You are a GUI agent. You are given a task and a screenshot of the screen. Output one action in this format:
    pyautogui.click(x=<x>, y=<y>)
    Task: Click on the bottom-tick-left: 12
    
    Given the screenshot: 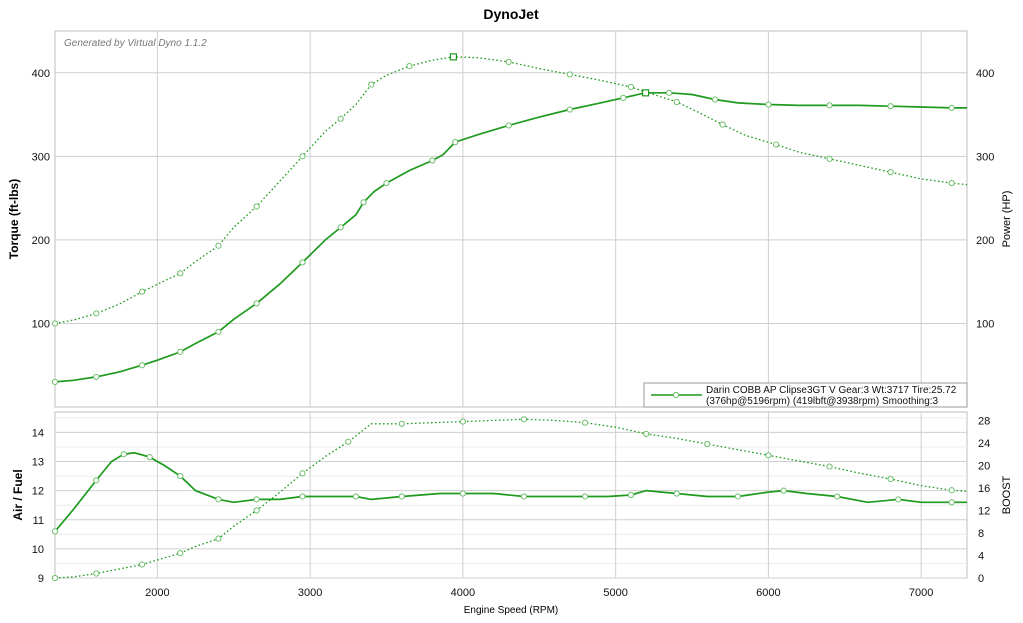 What is the action you would take?
    pyautogui.click(x=38, y=492)
    